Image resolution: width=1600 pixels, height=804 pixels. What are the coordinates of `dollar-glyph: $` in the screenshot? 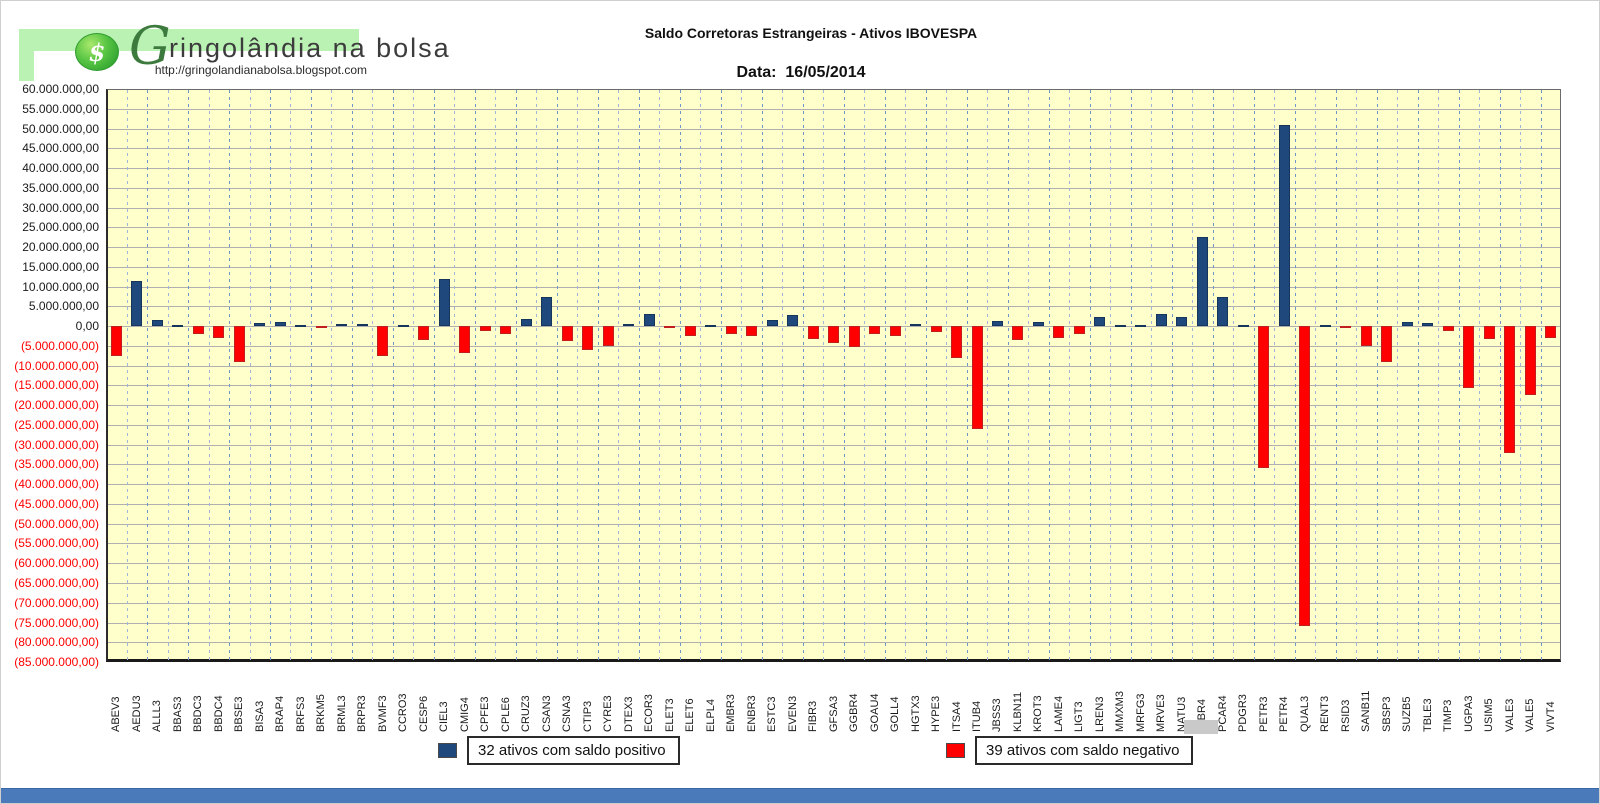 It's located at (97, 52).